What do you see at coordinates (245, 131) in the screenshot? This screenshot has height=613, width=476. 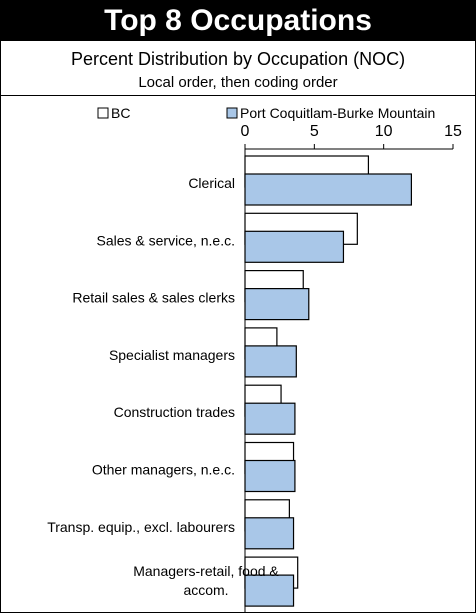 I see `x-tick-label: 0` at bounding box center [245, 131].